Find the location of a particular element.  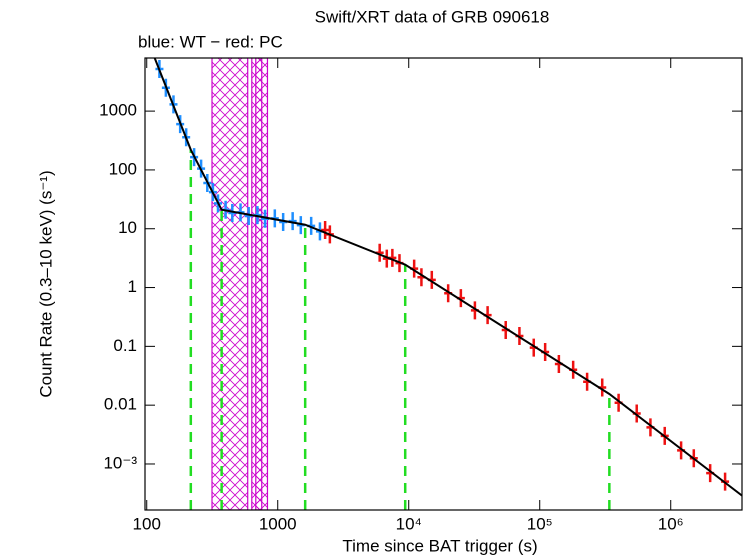

y-tick-label: 100 is located at coordinates (123, 168).